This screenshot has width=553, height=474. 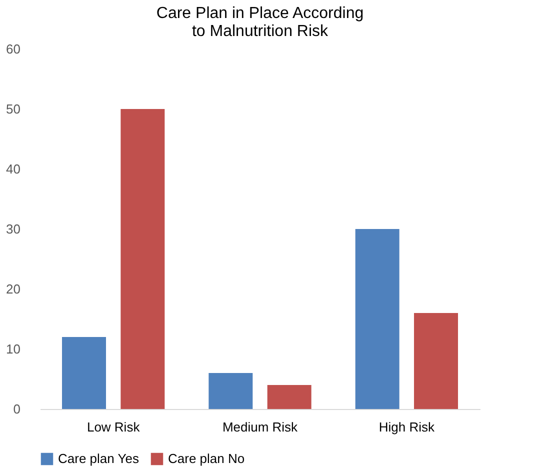 What do you see at coordinates (13, 169) in the screenshot?
I see `y-tick-label: 40` at bounding box center [13, 169].